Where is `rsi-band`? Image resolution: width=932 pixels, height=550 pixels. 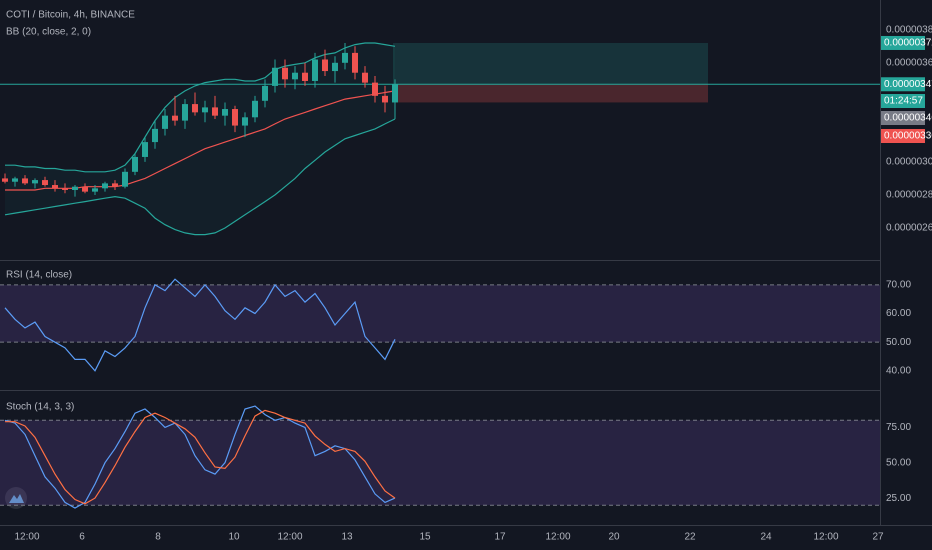
rsi-band is located at coordinates (440, 313).